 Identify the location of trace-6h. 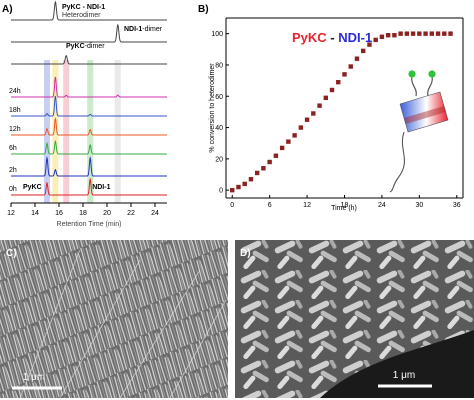
(89, 147).